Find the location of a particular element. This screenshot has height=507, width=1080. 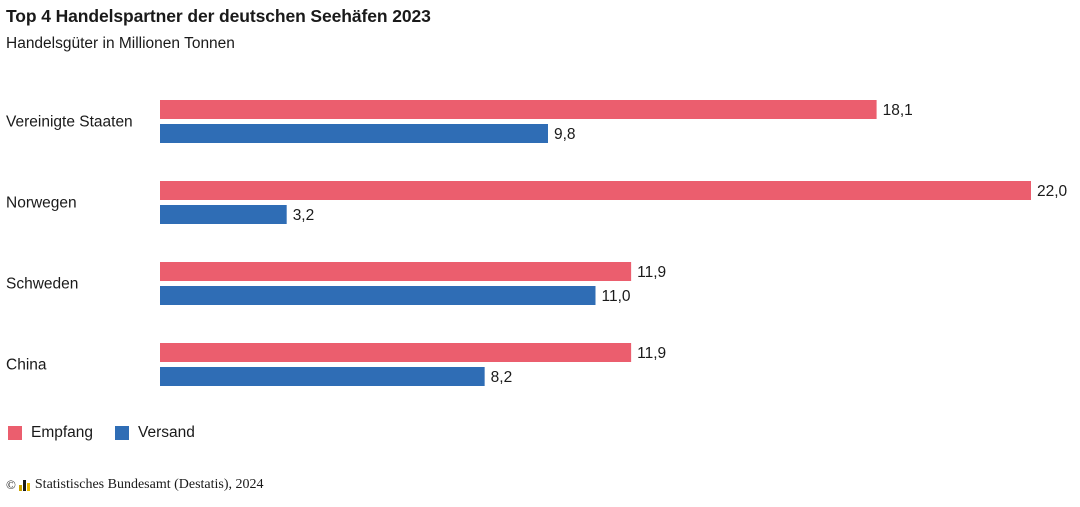

bar-empfang-schweden is located at coordinates (396, 271).